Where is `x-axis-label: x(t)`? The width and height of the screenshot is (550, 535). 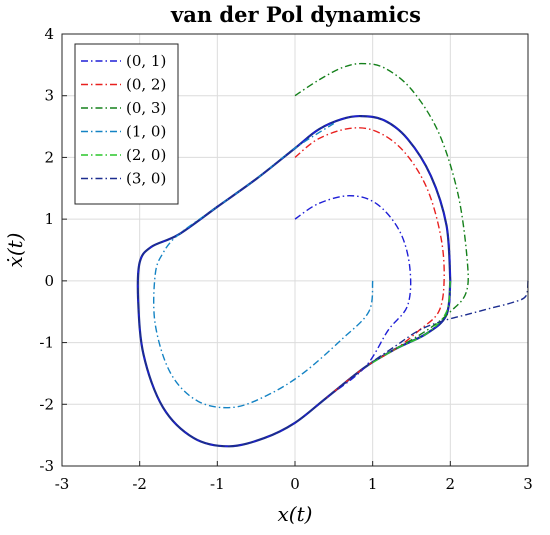
x-axis-label: x(t) is located at coordinates (295, 514).